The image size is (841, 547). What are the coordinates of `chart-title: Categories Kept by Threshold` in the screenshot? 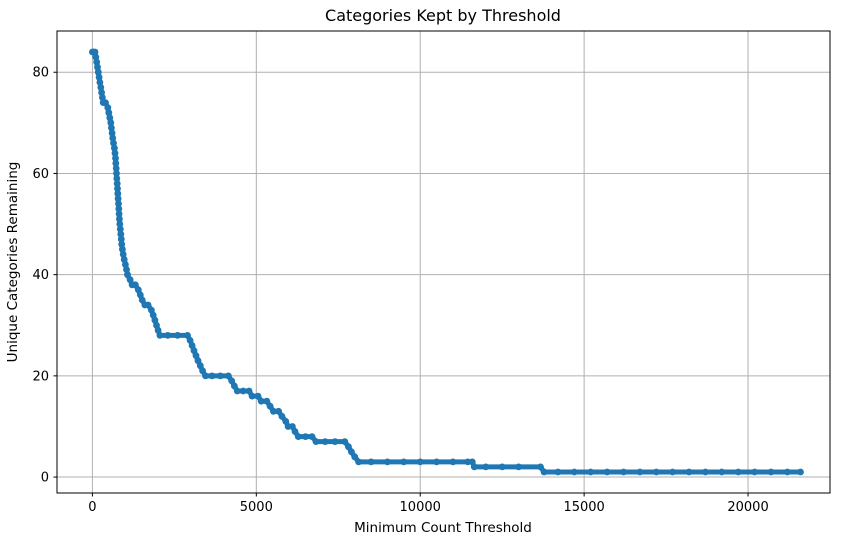 It's located at (443, 15).